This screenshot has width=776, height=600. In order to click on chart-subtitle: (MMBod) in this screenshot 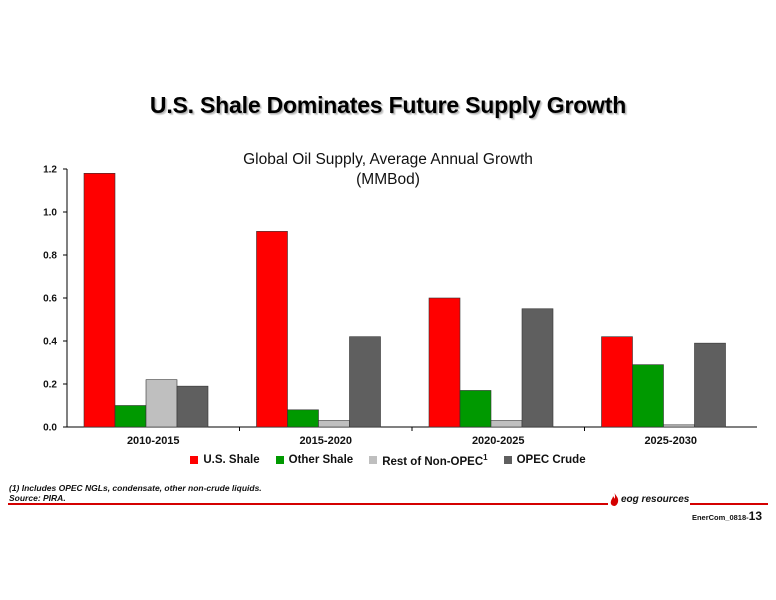, I will do `click(388, 179)`.